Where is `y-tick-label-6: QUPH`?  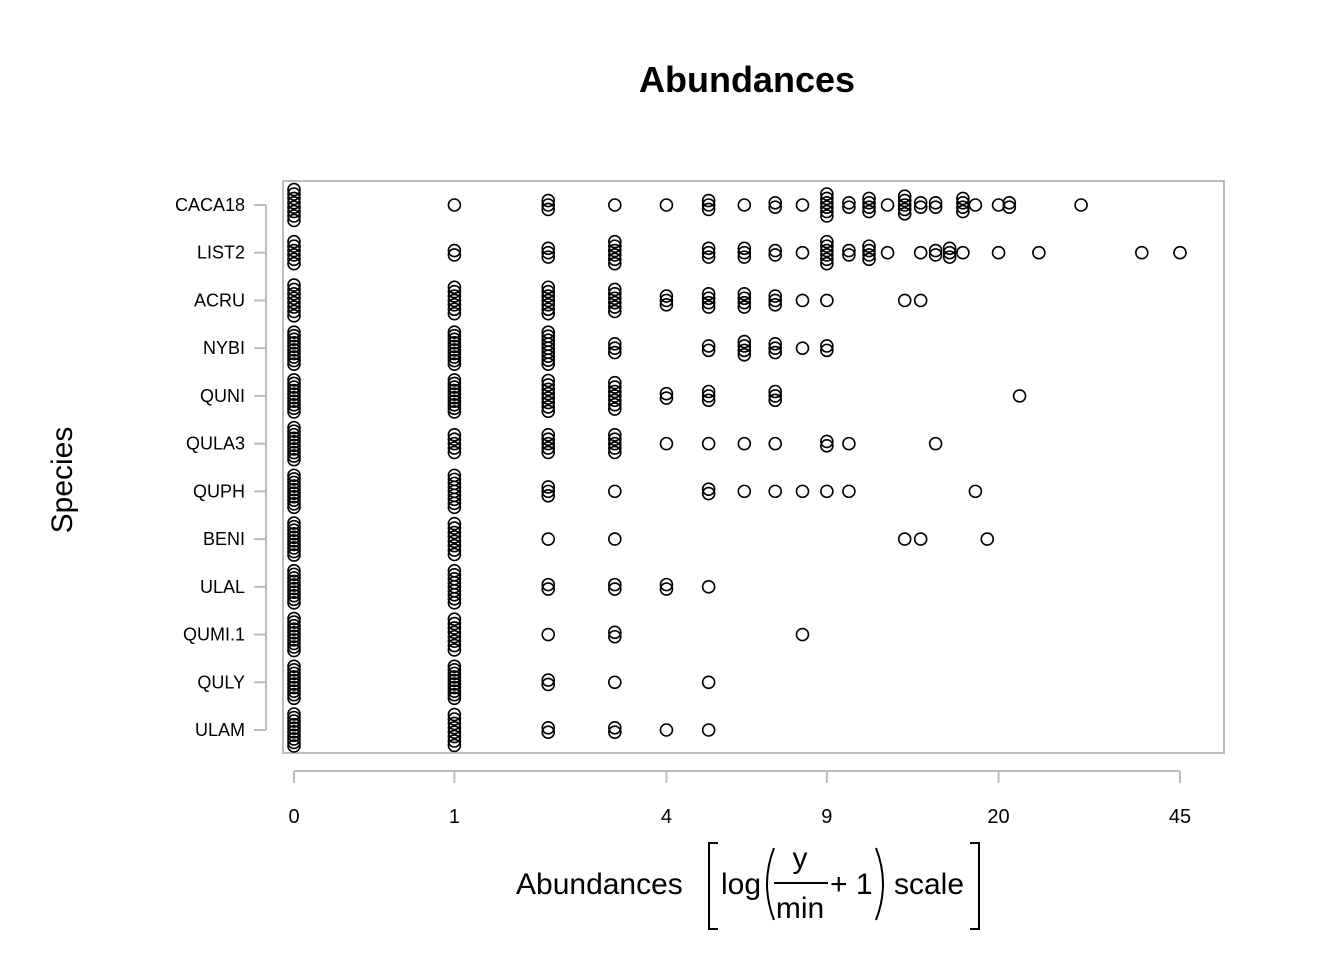 y-tick-label-6: QUPH is located at coordinates (219, 491).